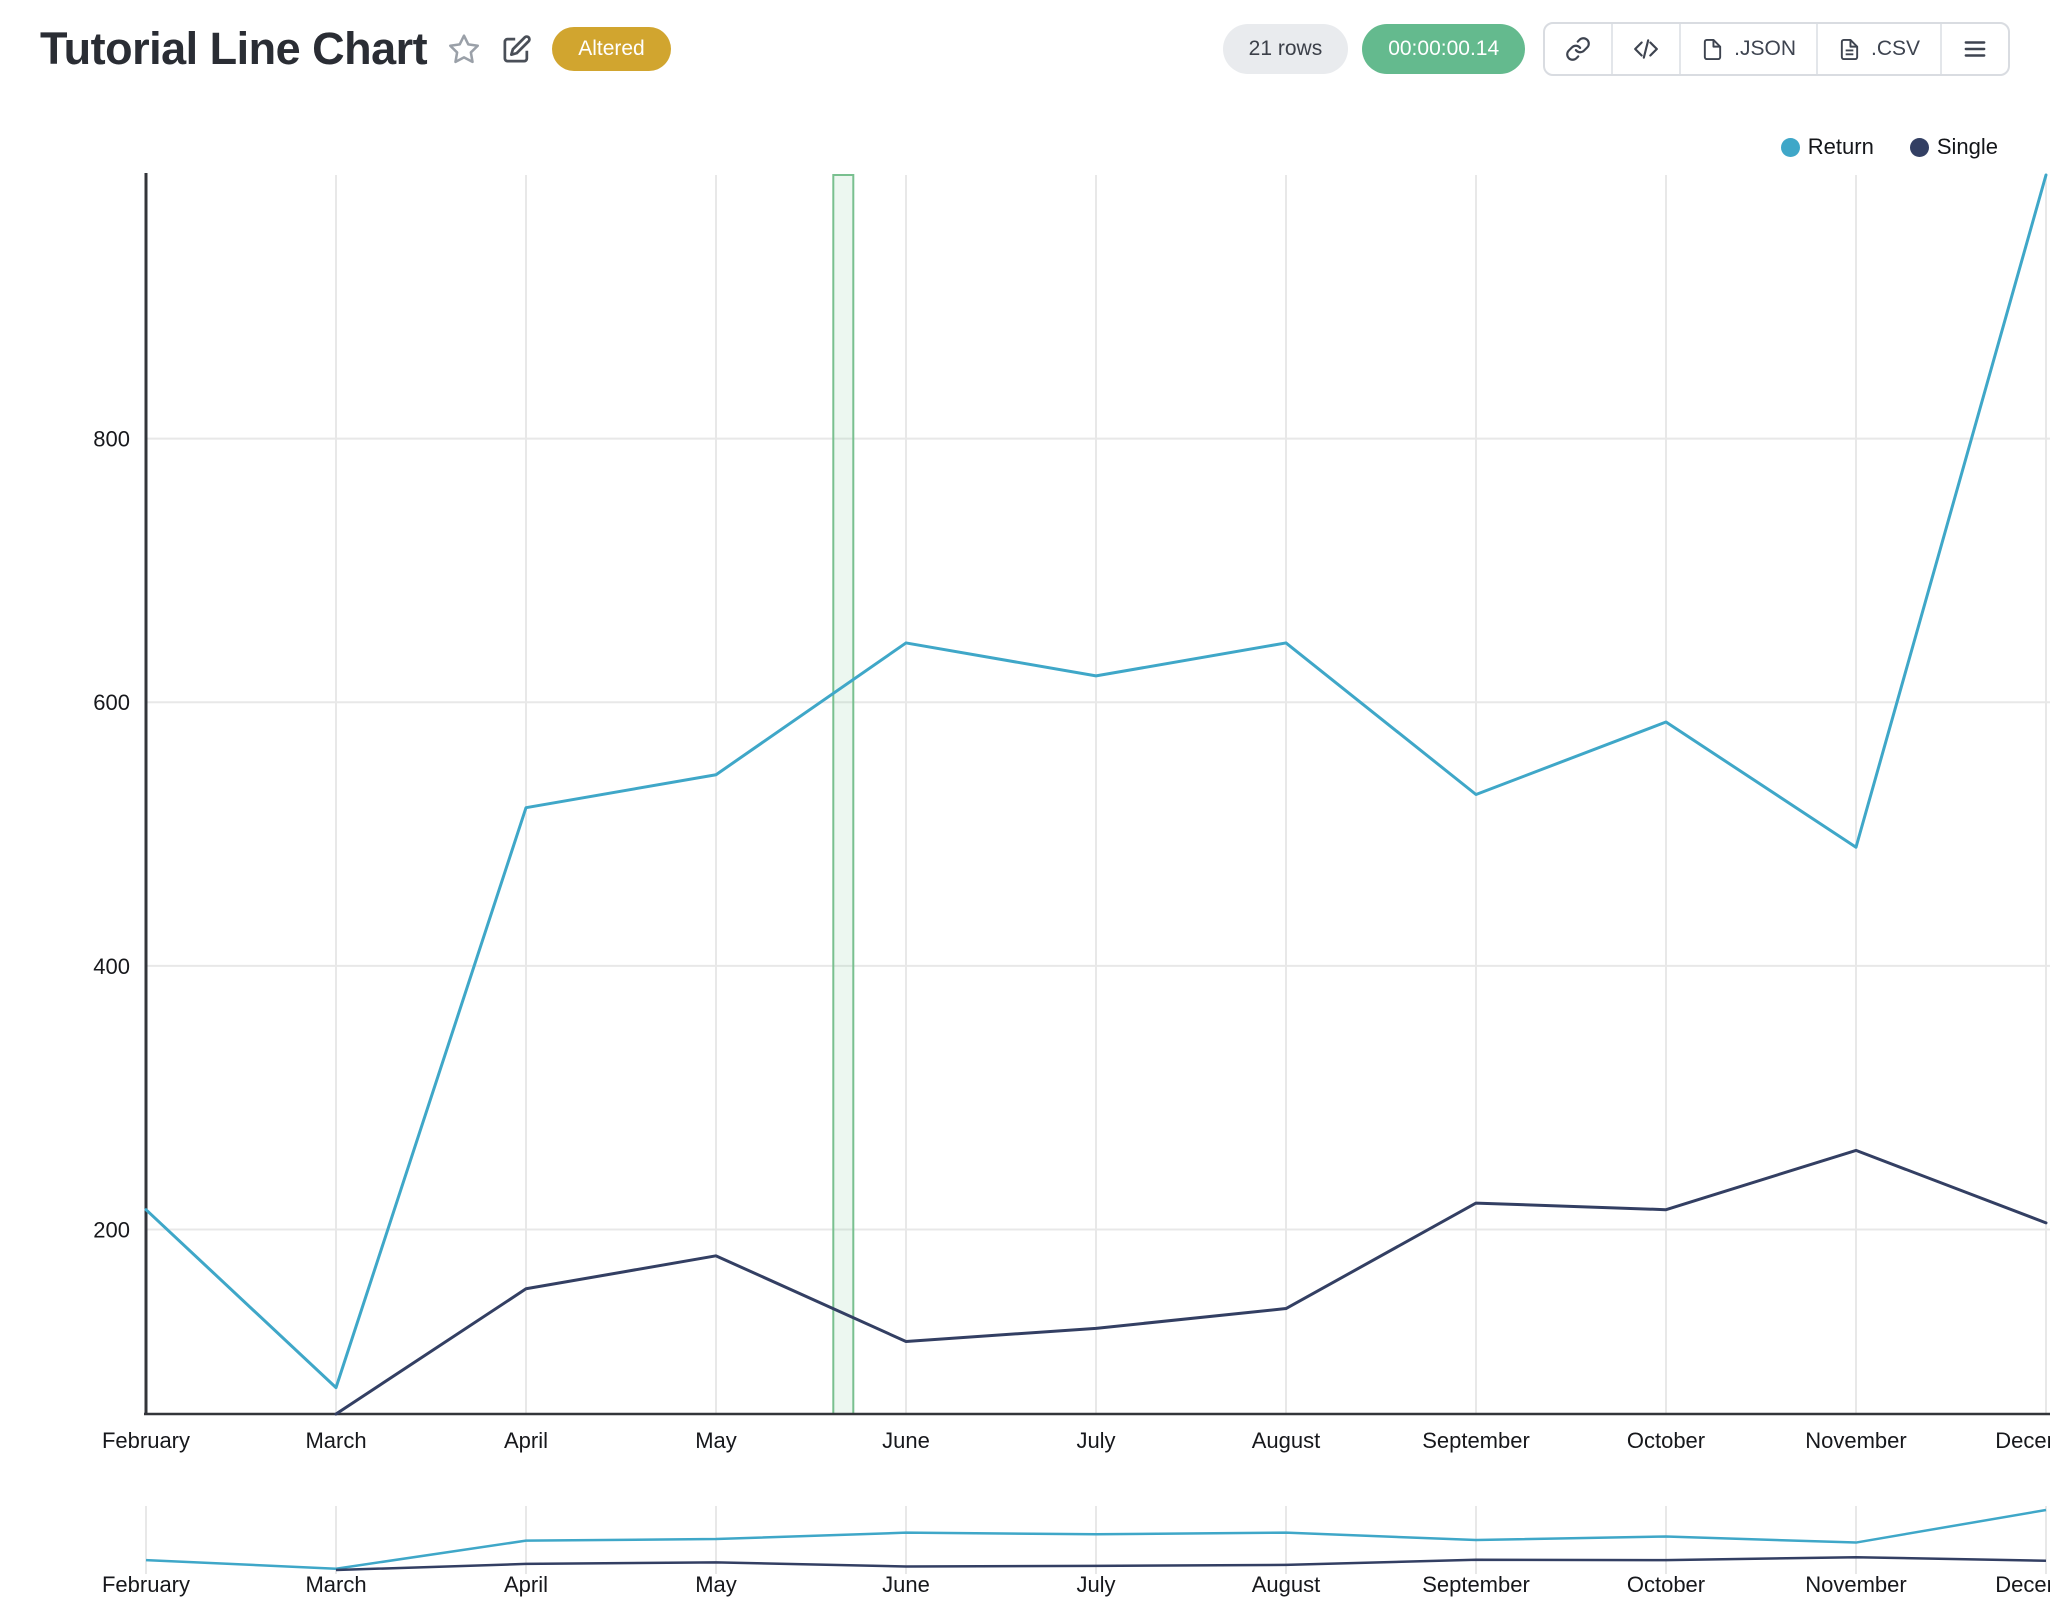 The width and height of the screenshot is (2050, 1598). What do you see at coordinates (1849, 49) in the screenshot?
I see `csv-file-icon` at bounding box center [1849, 49].